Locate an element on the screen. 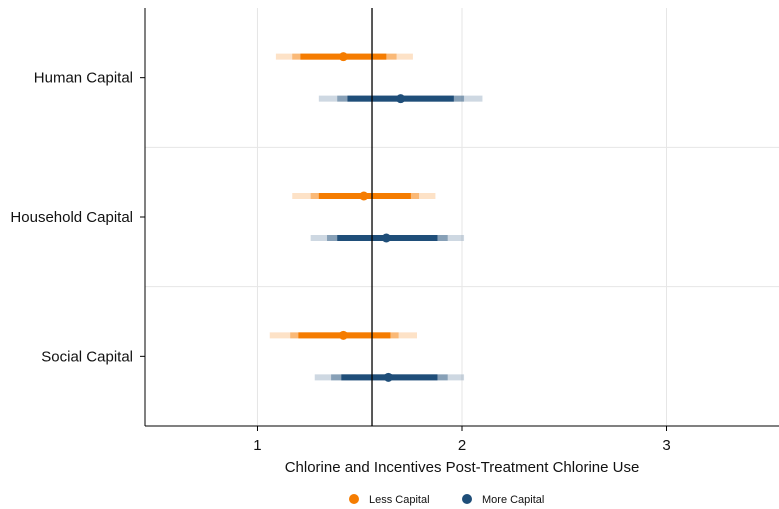 Image resolution: width=779 pixels, height=509 pixels. x-tick-label: 2 is located at coordinates (462, 445).